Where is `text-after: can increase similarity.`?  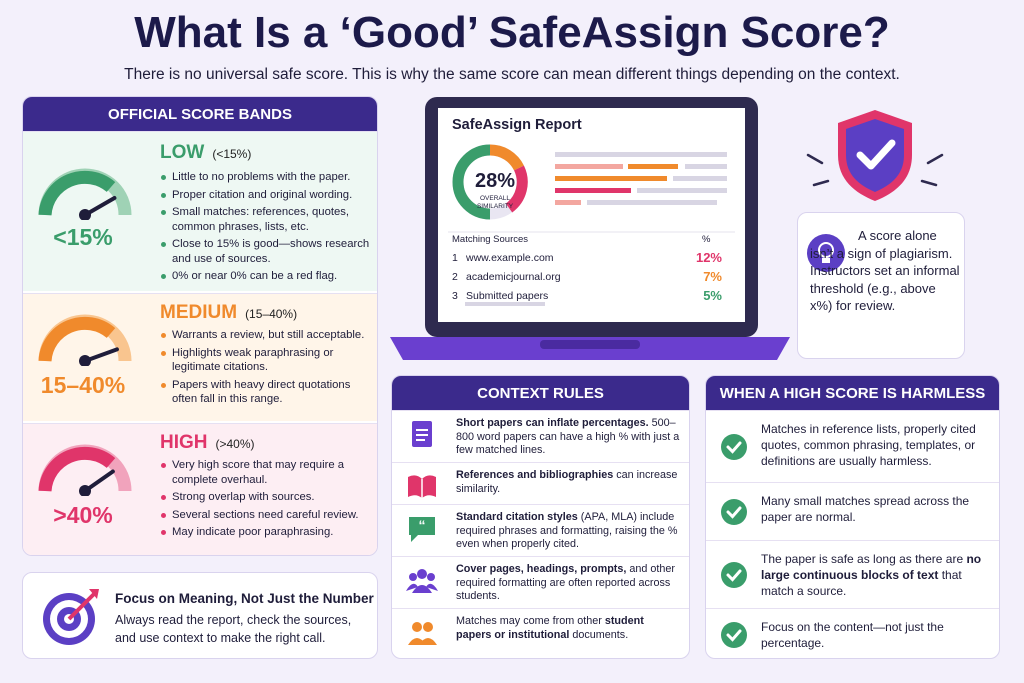 text-after: can increase similarity. is located at coordinates (567, 482).